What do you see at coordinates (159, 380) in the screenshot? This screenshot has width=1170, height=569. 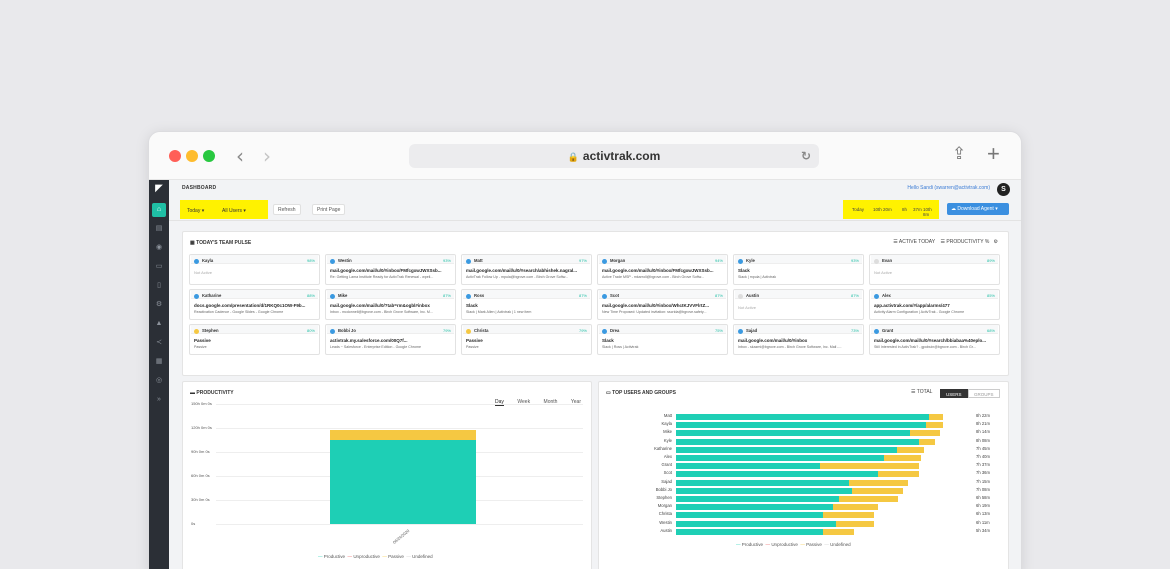 I see `config-icon: ◎` at bounding box center [159, 380].